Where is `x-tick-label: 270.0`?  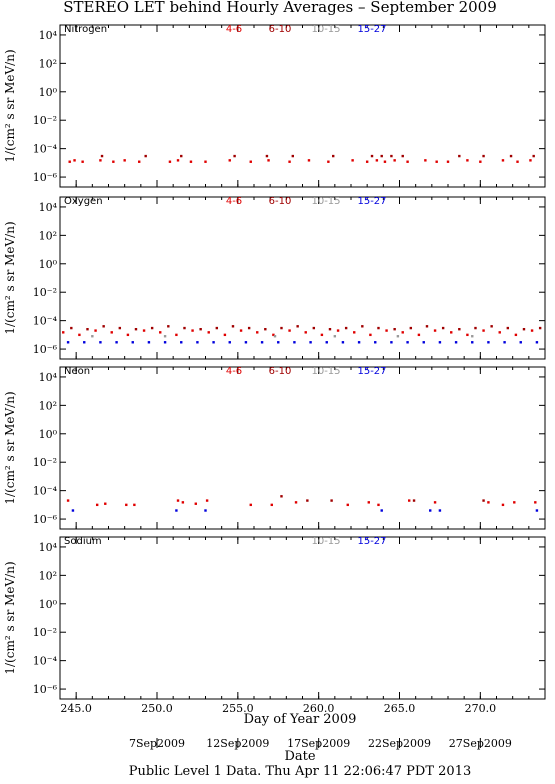
x-tick-label: 270.0 is located at coordinates (481, 708).